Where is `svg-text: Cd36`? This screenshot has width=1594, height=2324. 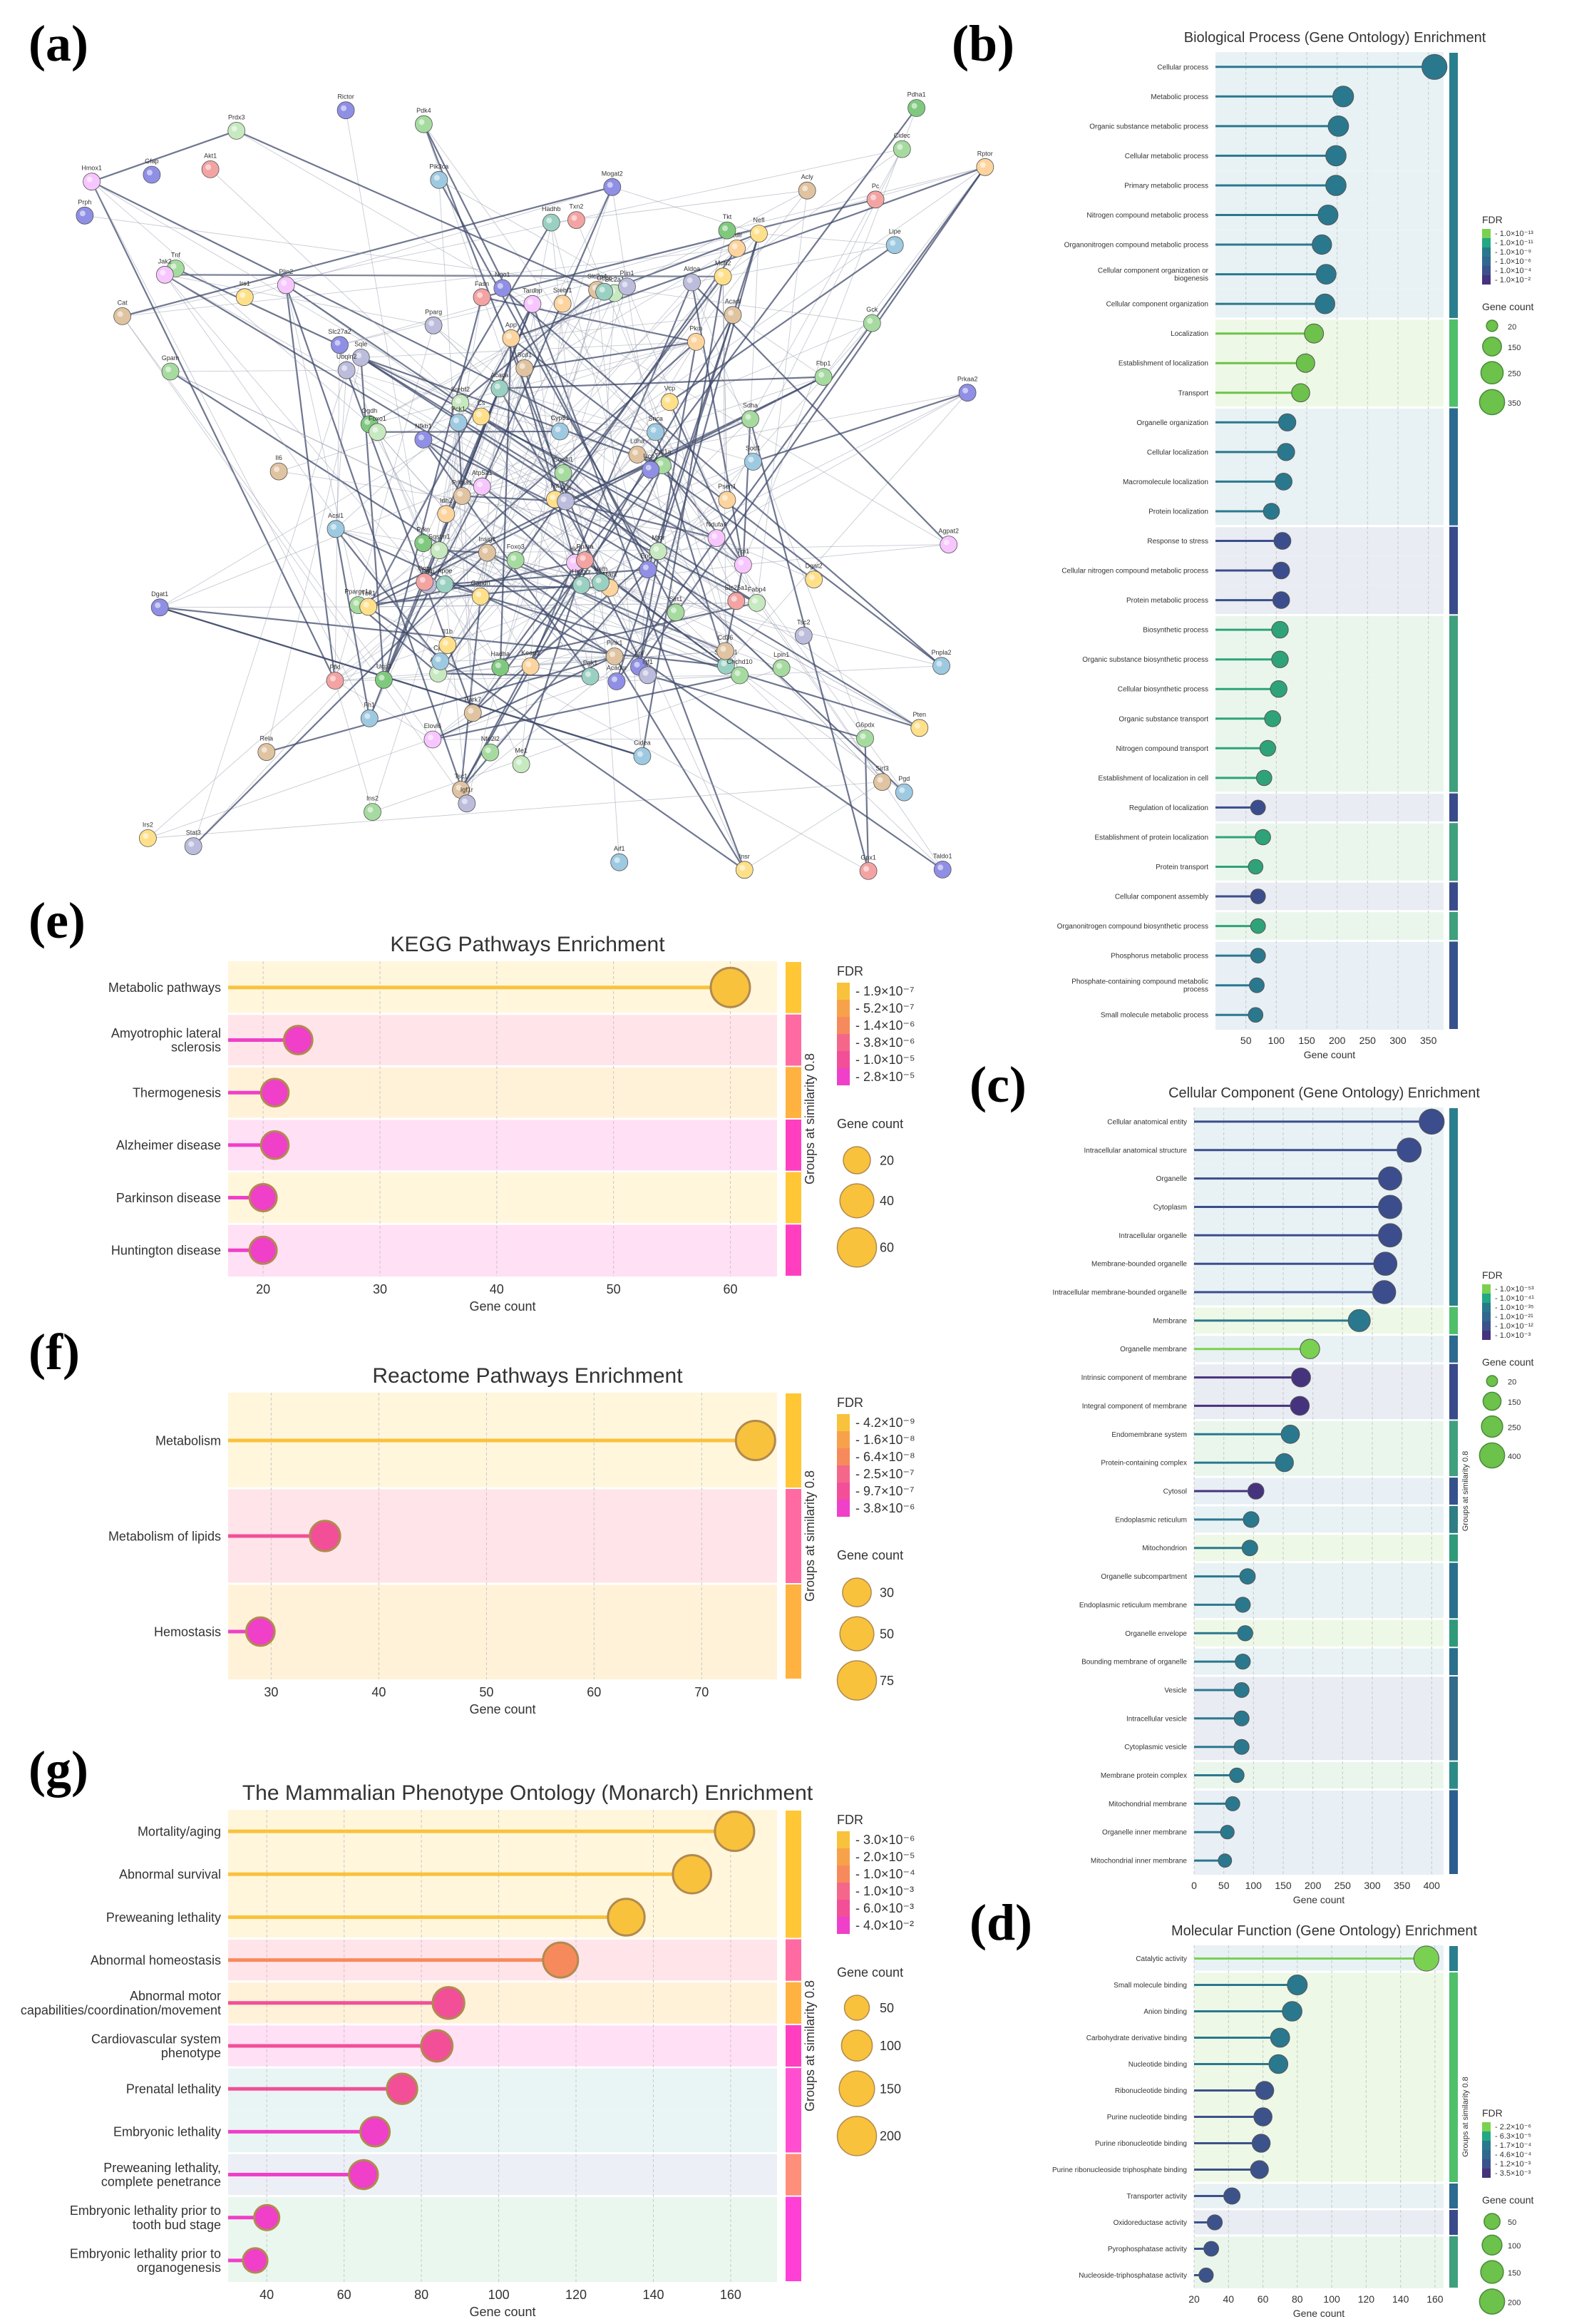 svg-text: Cd36 is located at coordinates (726, 637).